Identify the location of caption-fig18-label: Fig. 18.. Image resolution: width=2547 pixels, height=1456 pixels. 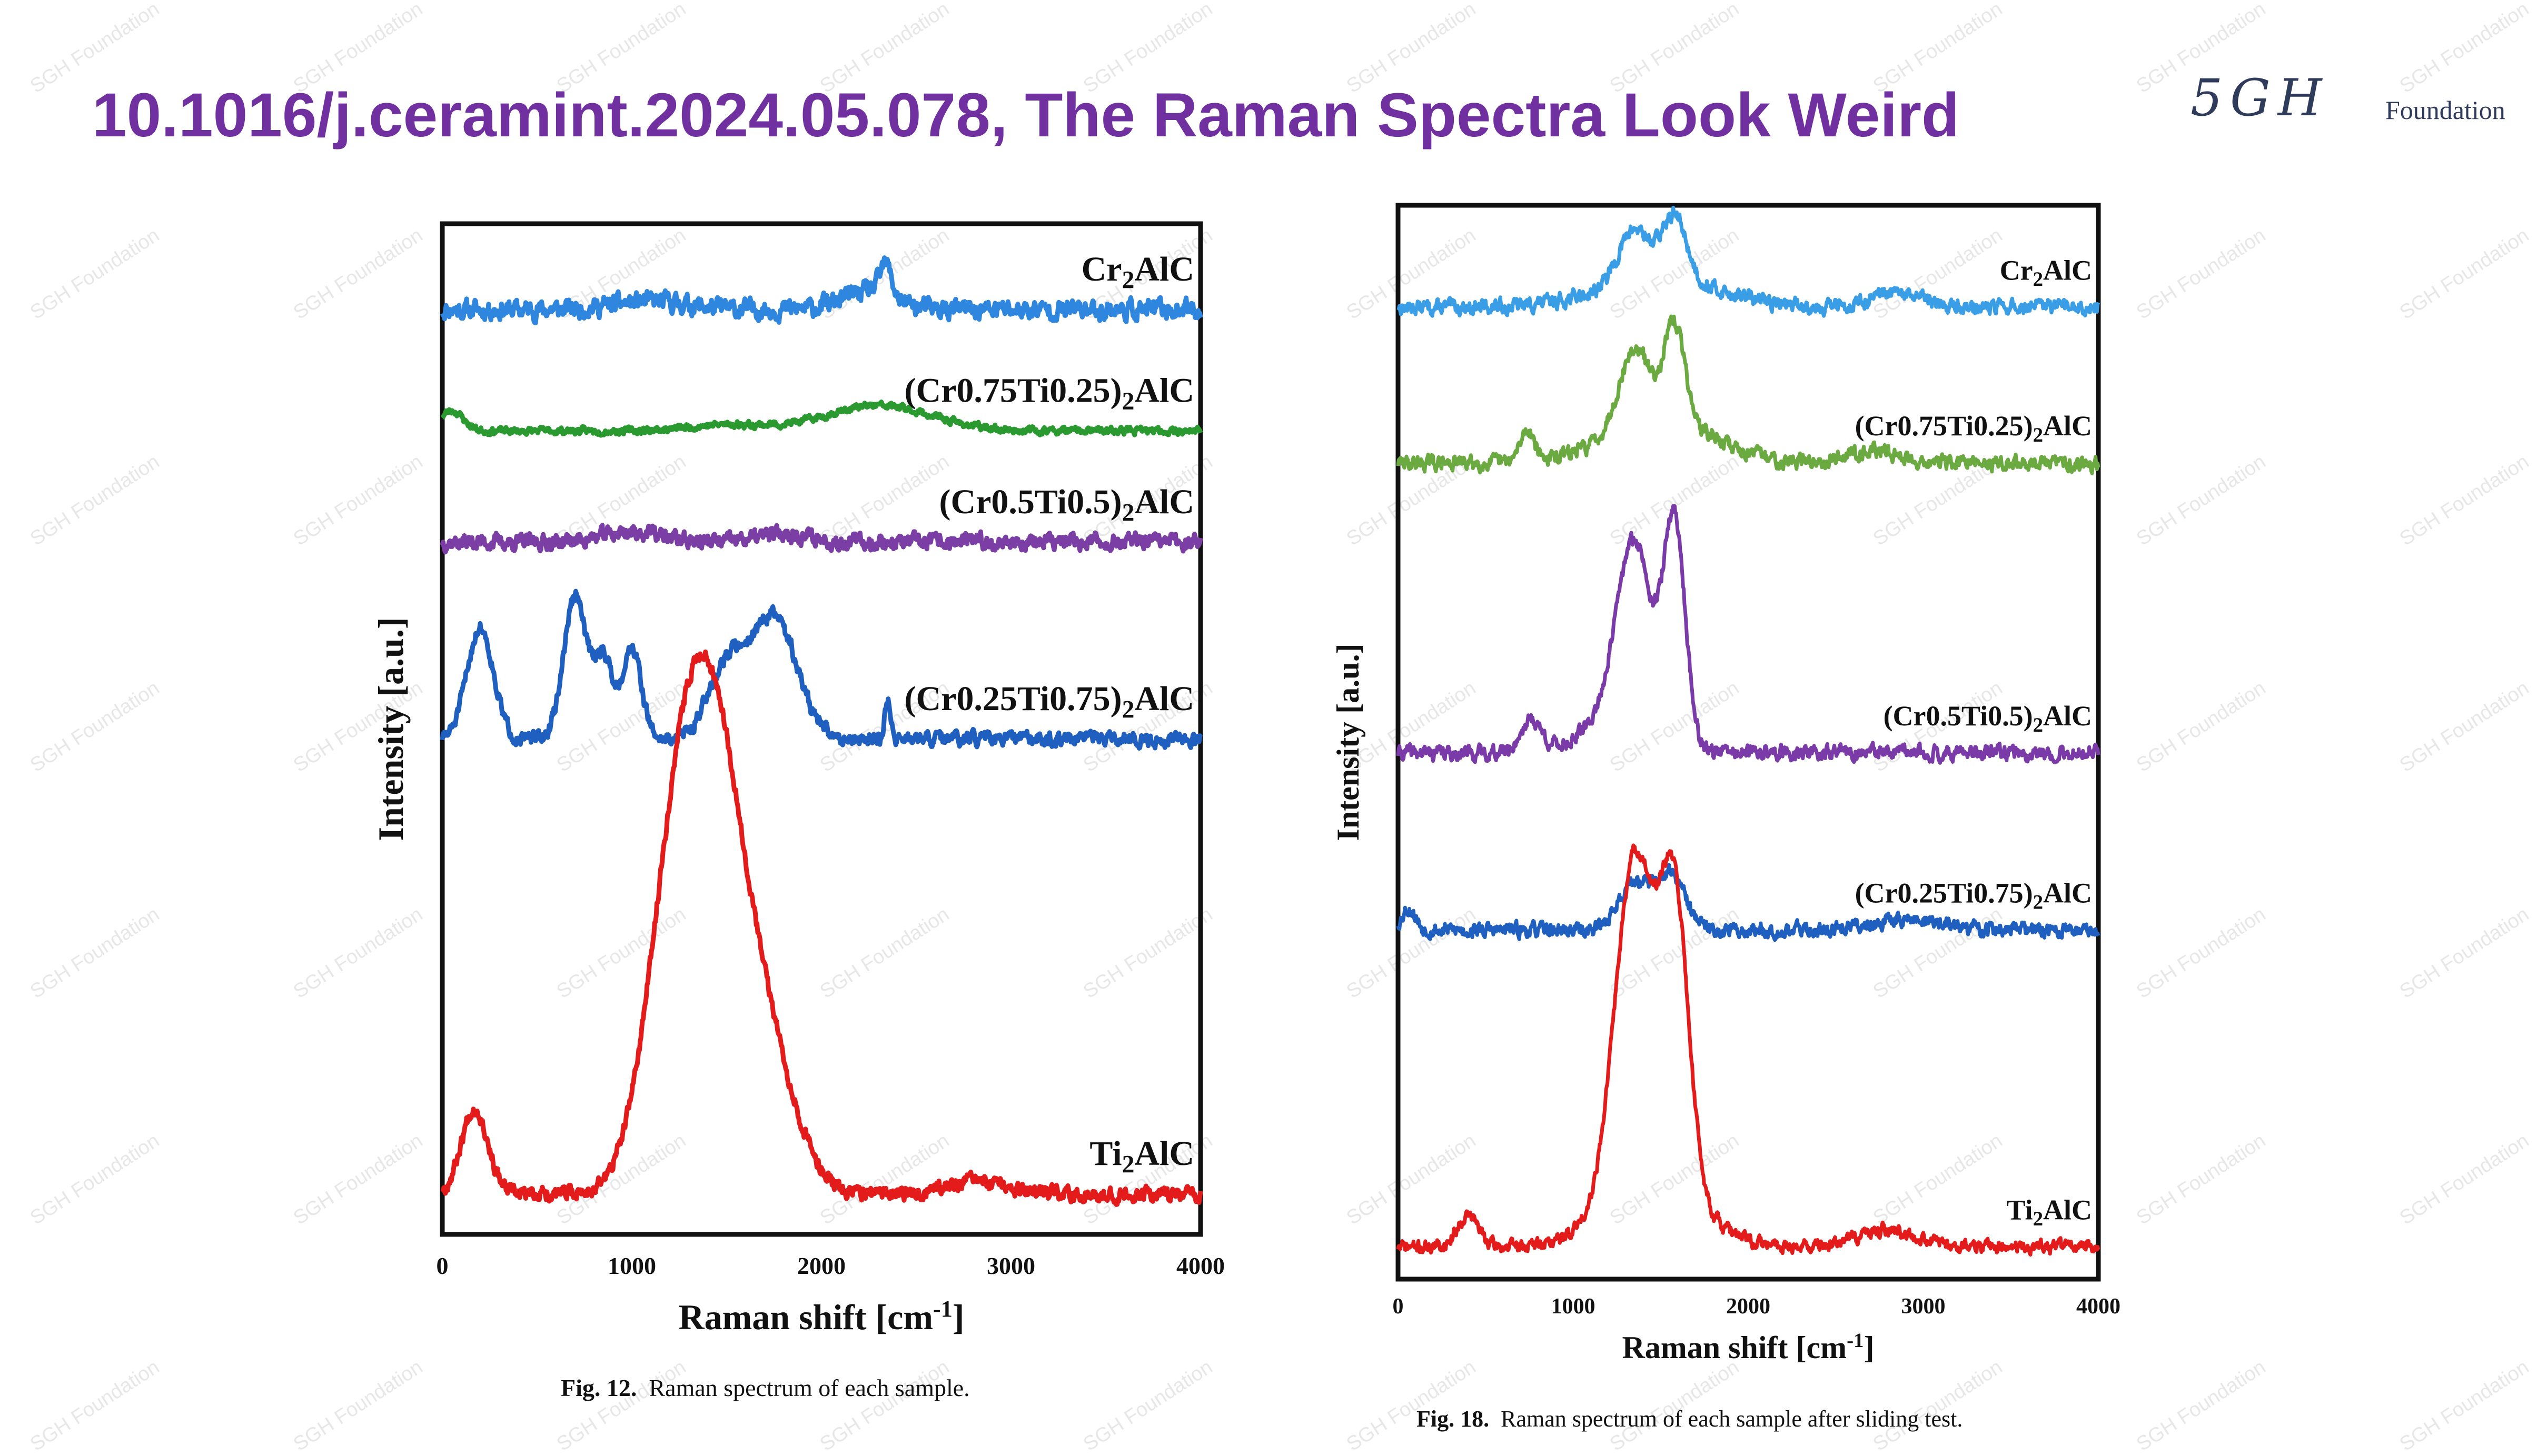
(1453, 1419).